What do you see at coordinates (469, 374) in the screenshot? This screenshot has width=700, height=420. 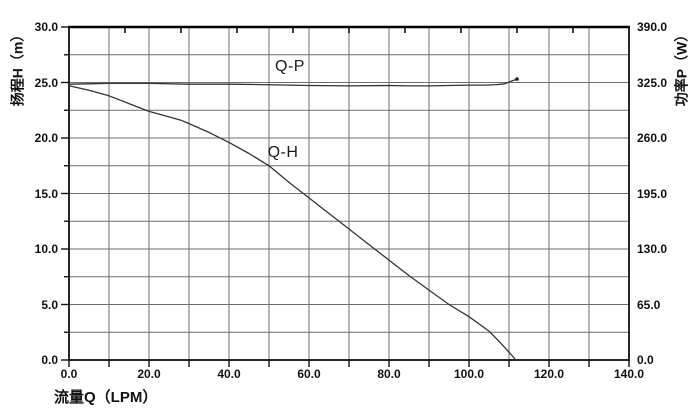 I see `x-tick-label: 100.0` at bounding box center [469, 374].